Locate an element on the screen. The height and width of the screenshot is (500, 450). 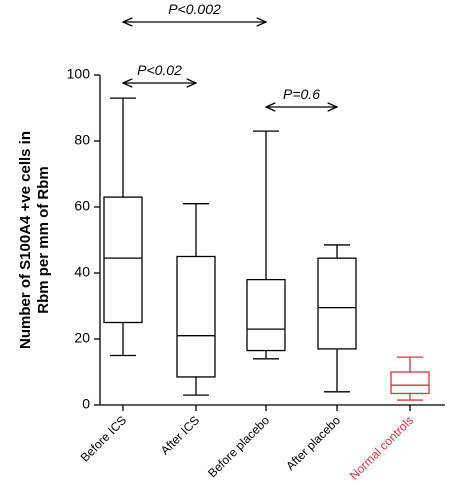
annotation: P=0.6 is located at coordinates (301, 94).